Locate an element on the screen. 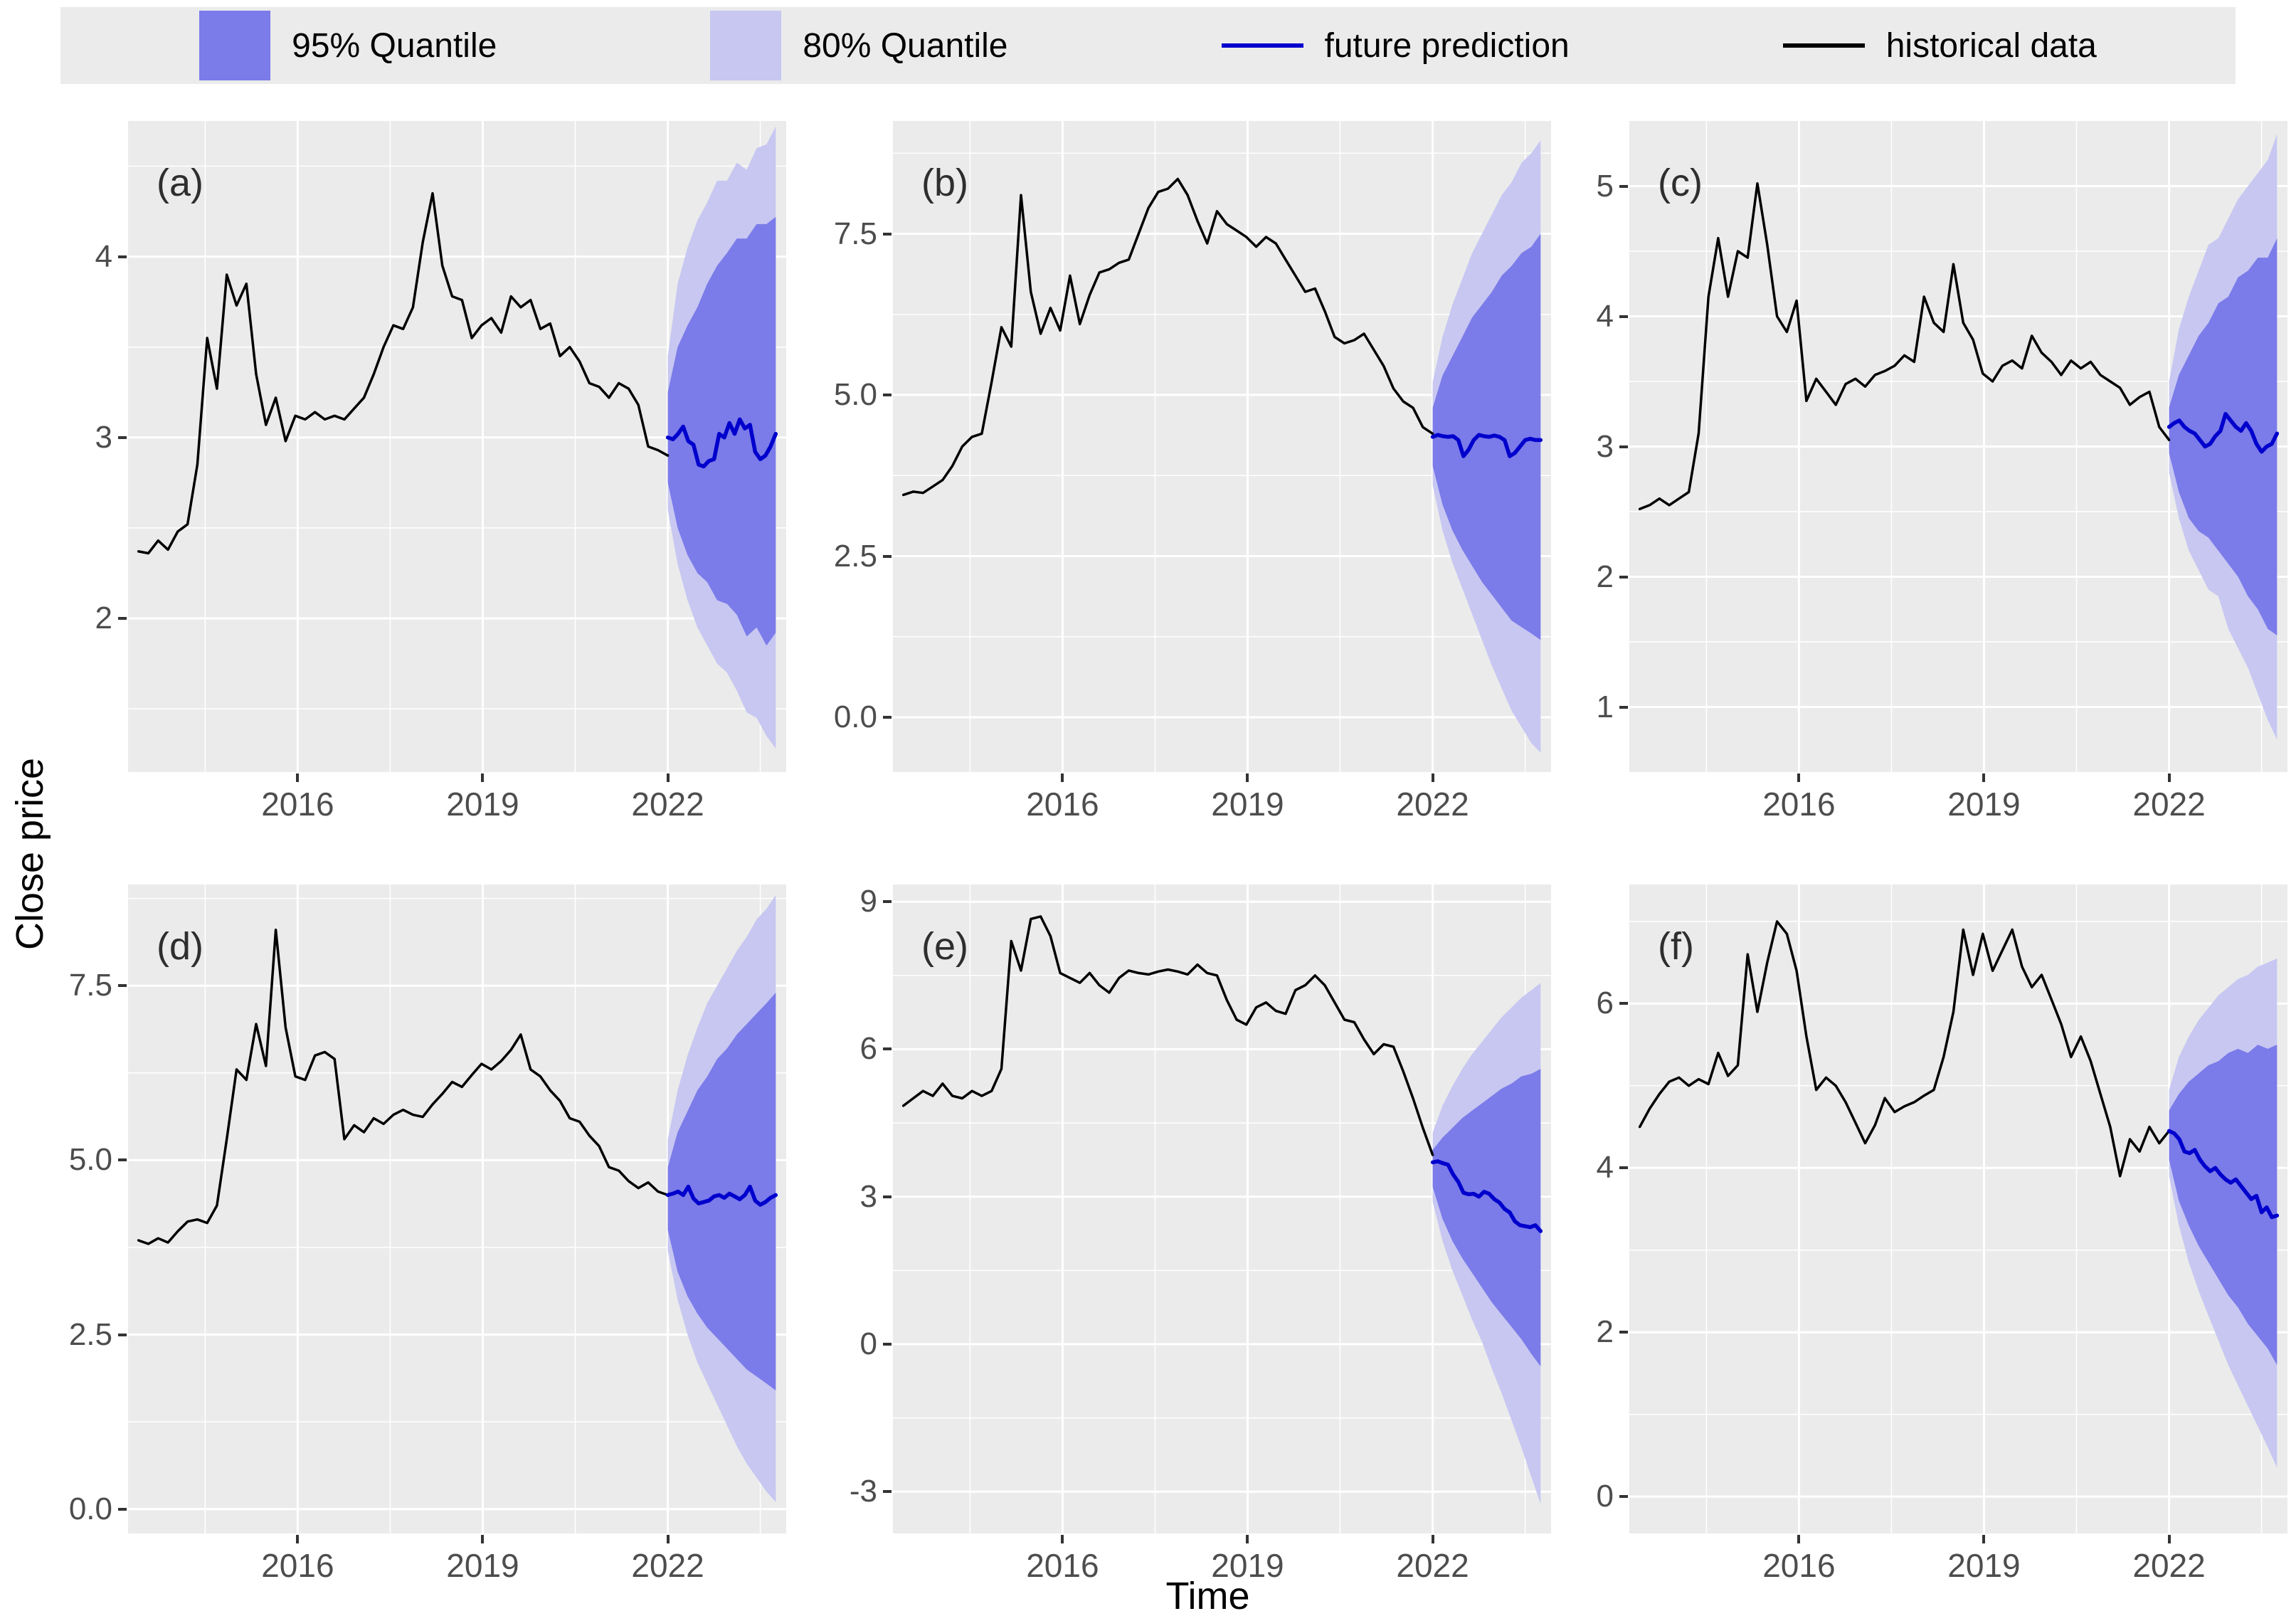 The width and height of the screenshot is (2296, 1621). legend-label-historical-data: historical data is located at coordinates (1991, 45).